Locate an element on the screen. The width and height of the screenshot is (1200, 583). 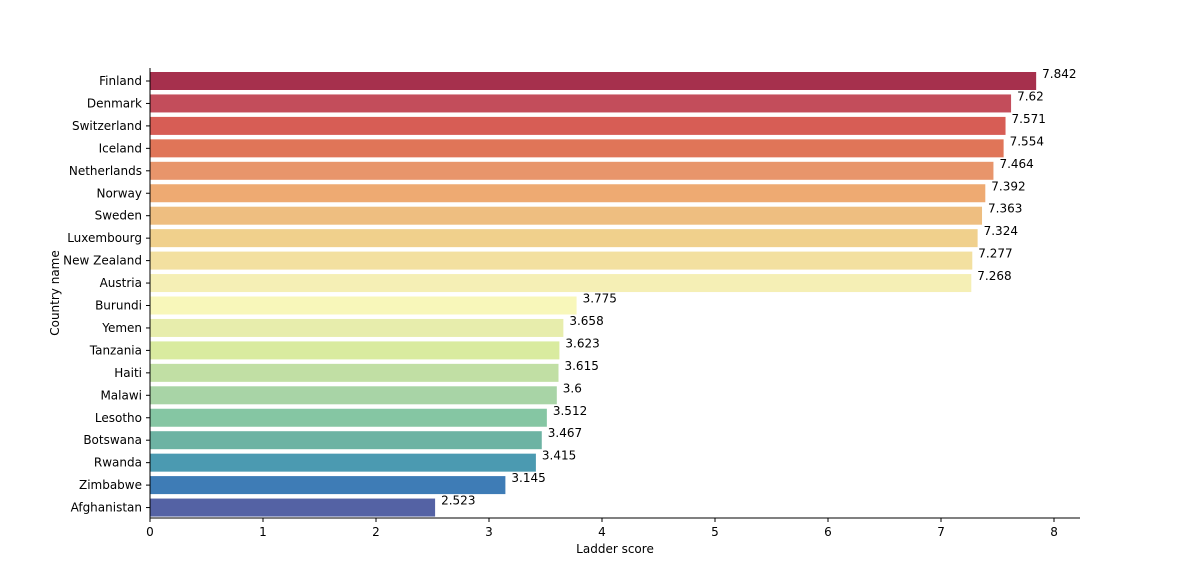
bar-value-label-burundi: 3.775 is located at coordinates (600, 299).